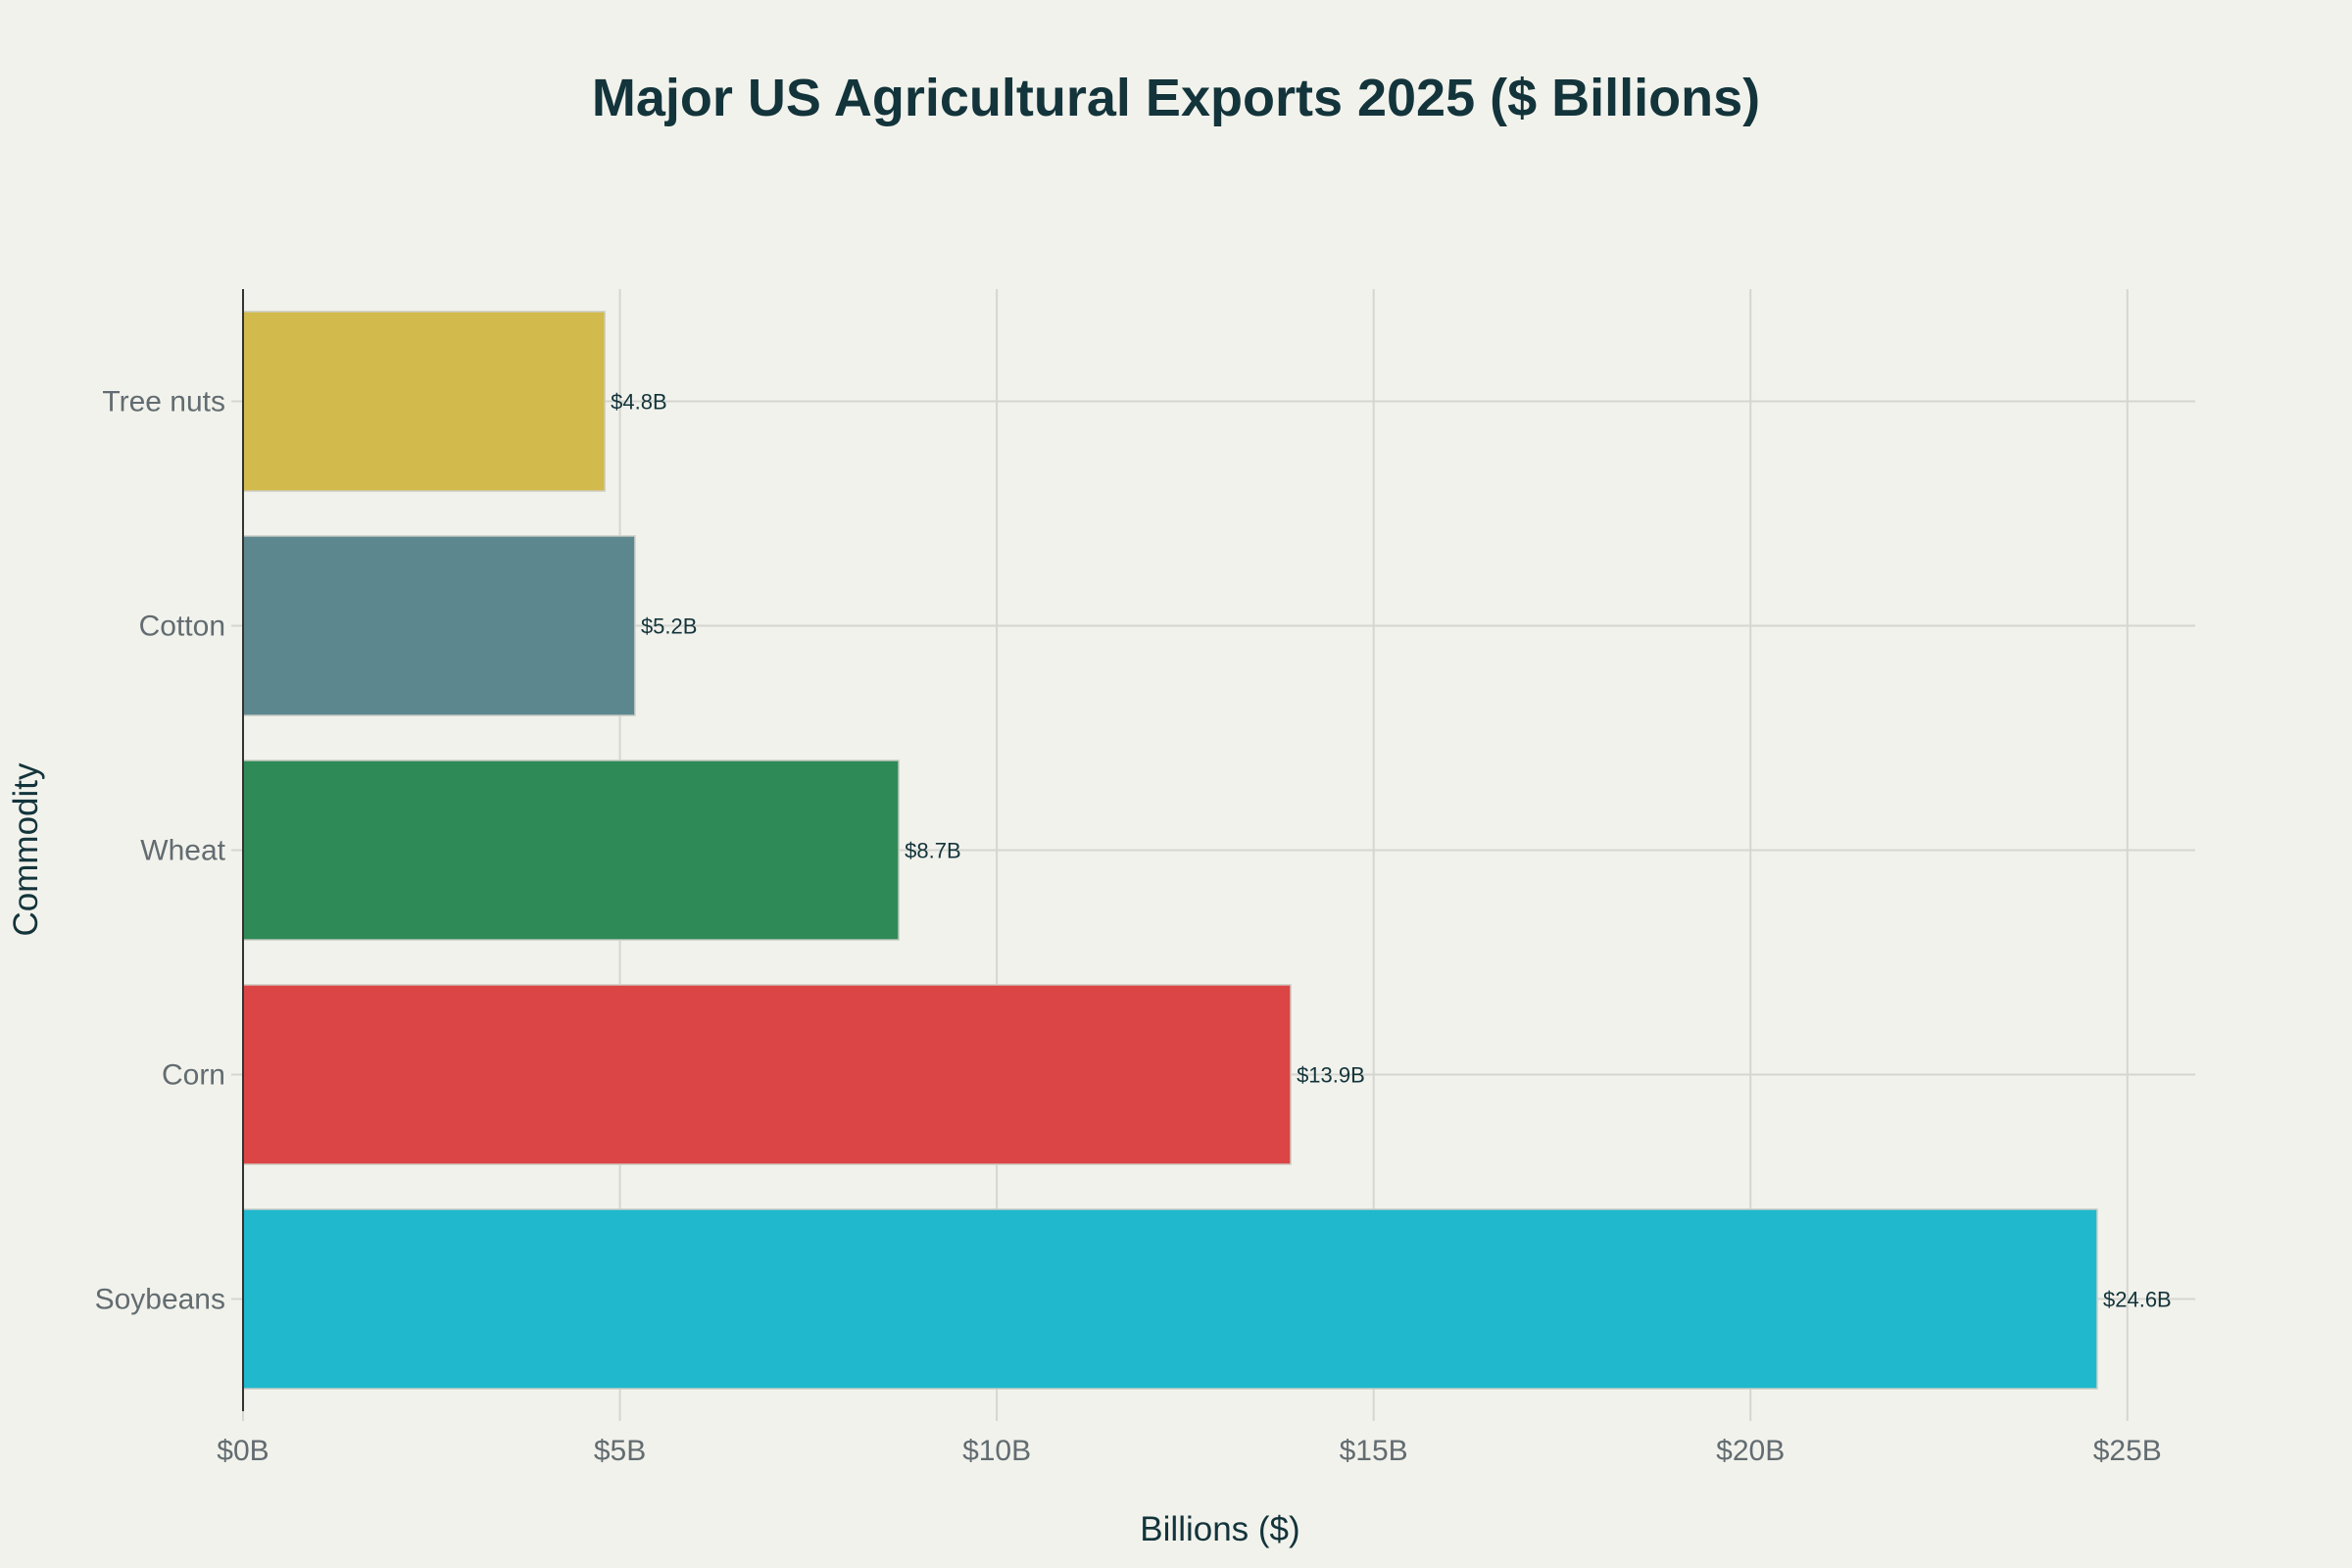  Describe the element at coordinates (996, 1451) in the screenshot. I see `x-tick-label: $10B` at that location.